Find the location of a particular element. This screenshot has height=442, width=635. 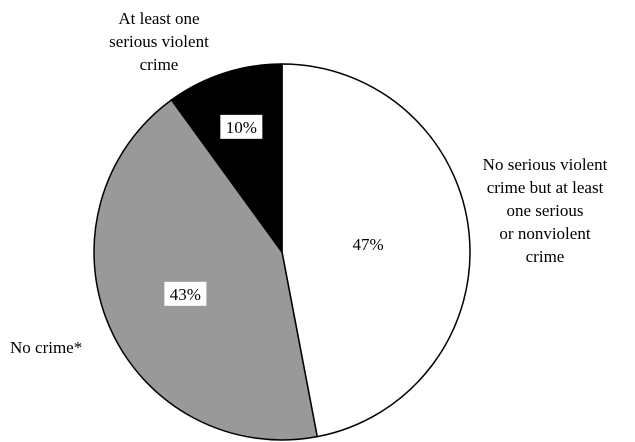

slice-value-label-0: 47% is located at coordinates (368, 244).